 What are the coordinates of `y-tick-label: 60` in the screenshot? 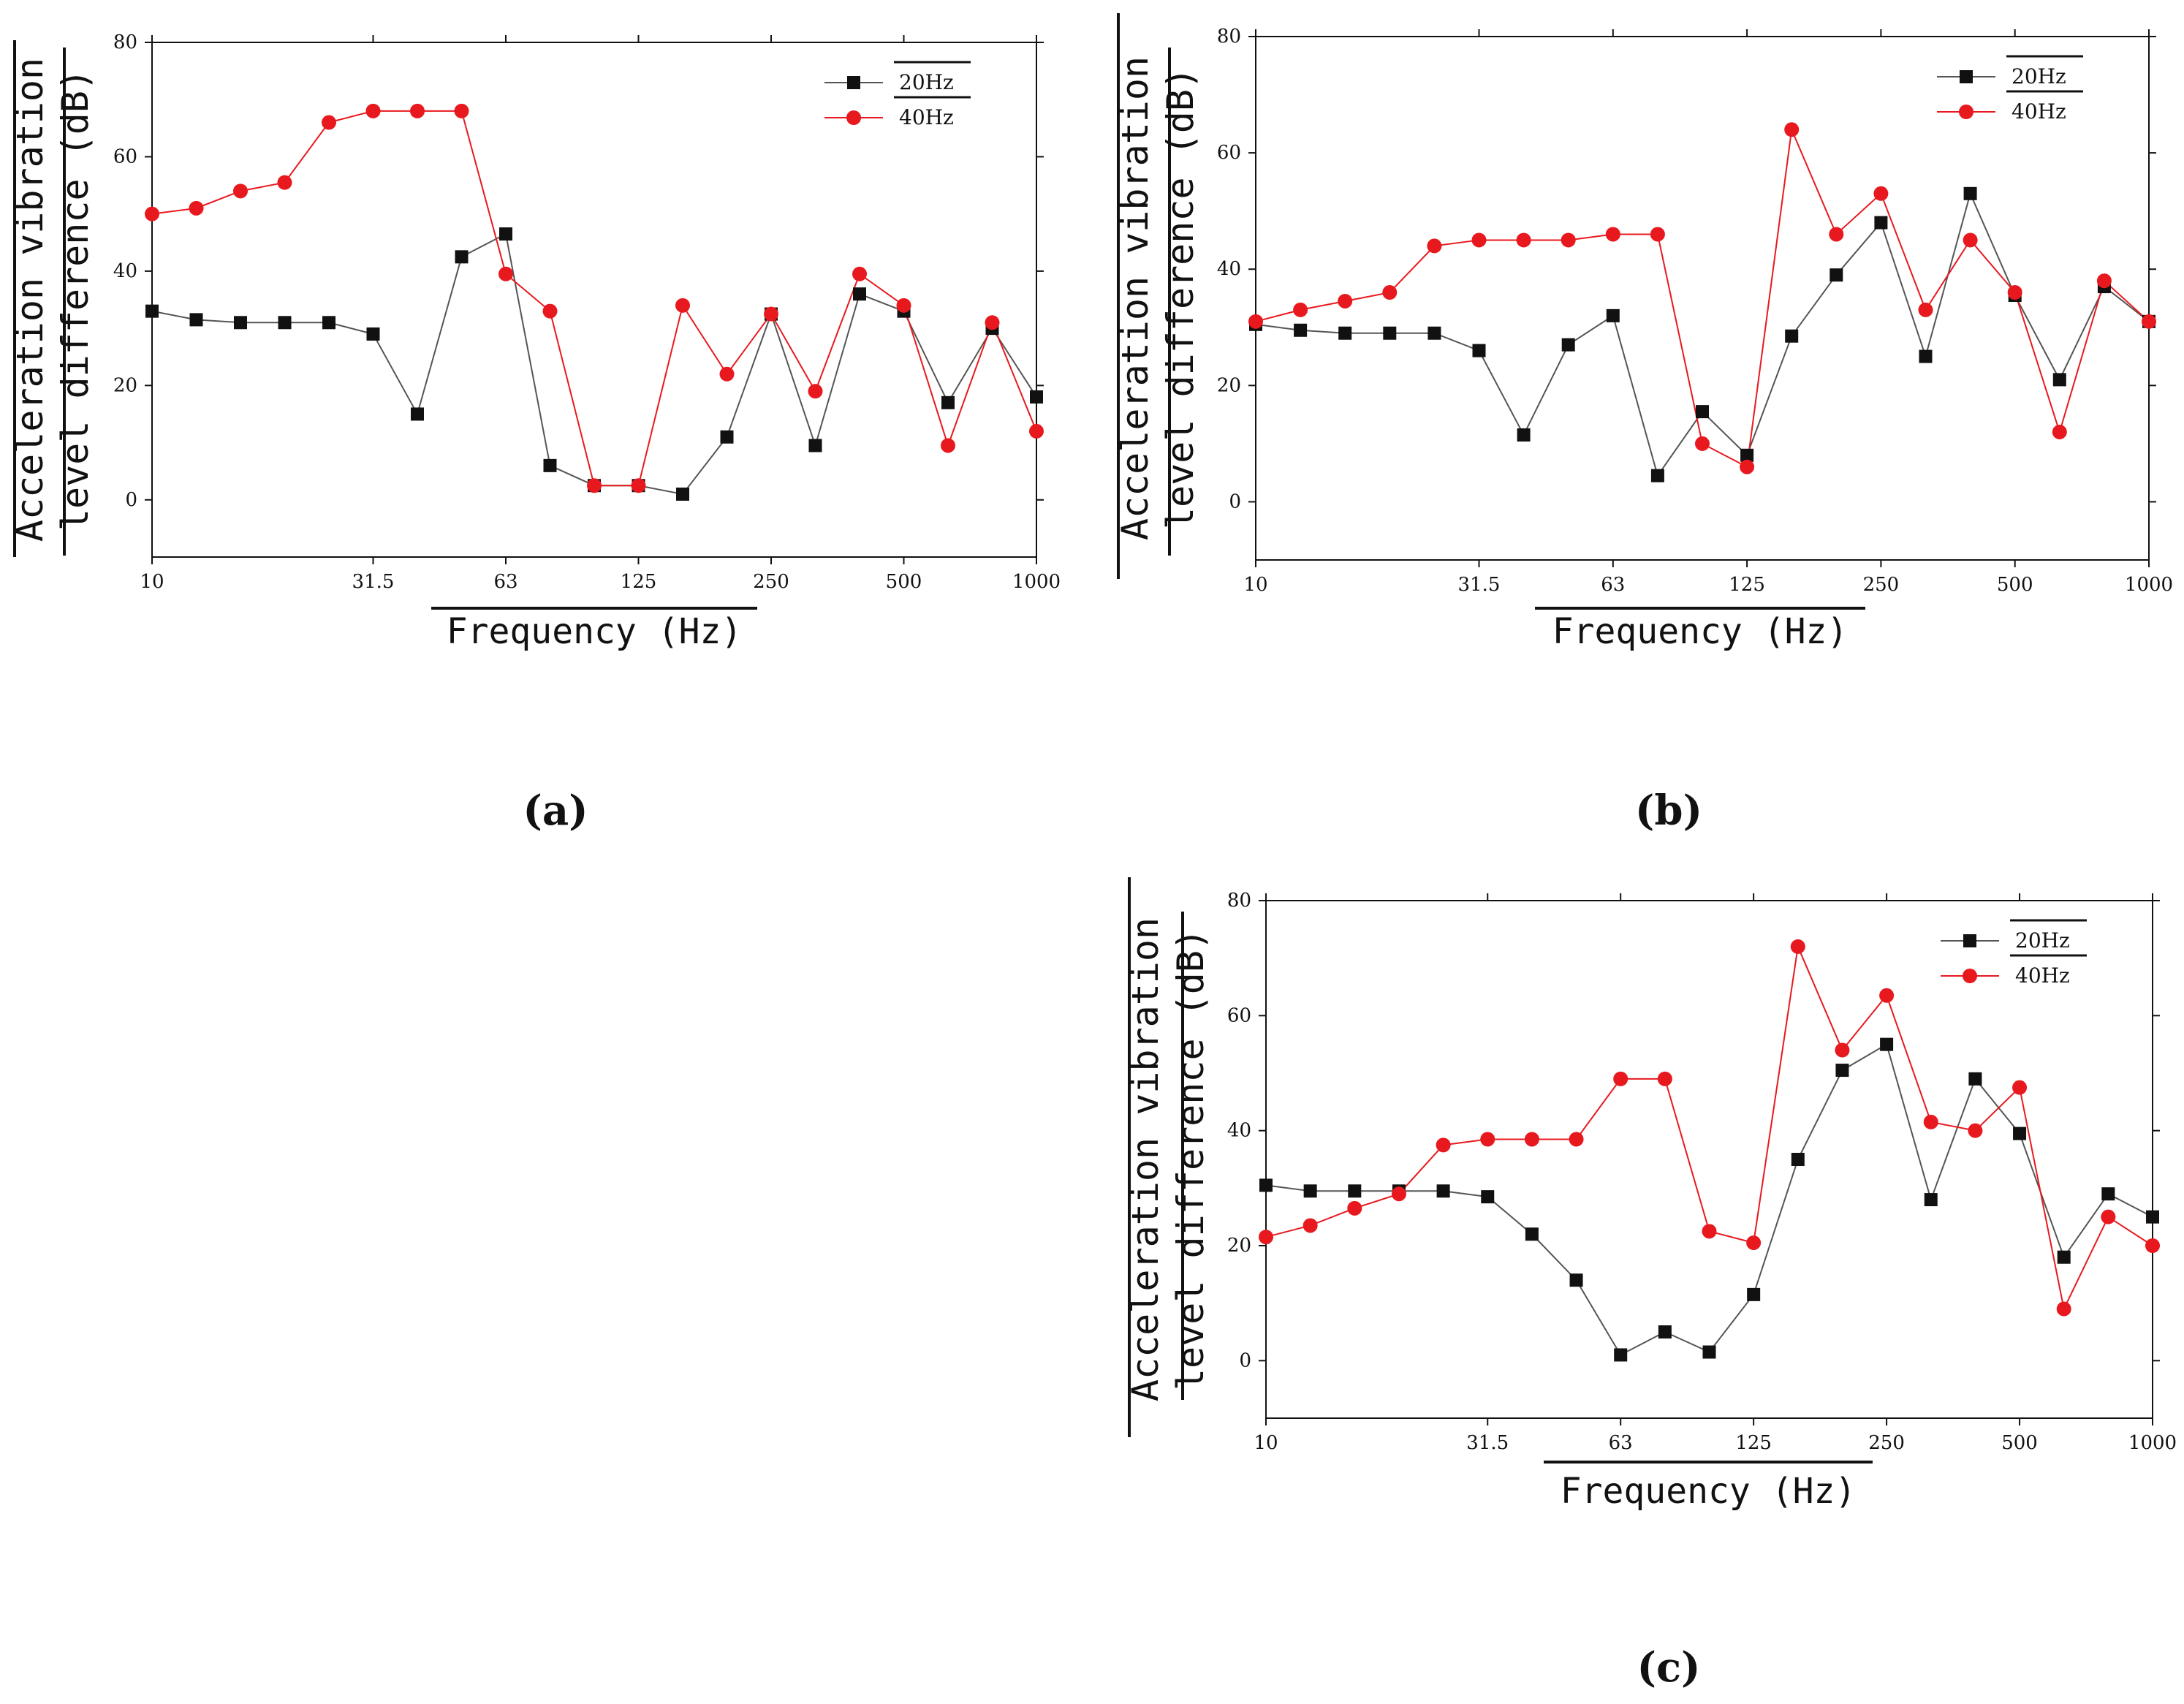 It's located at (125, 156).